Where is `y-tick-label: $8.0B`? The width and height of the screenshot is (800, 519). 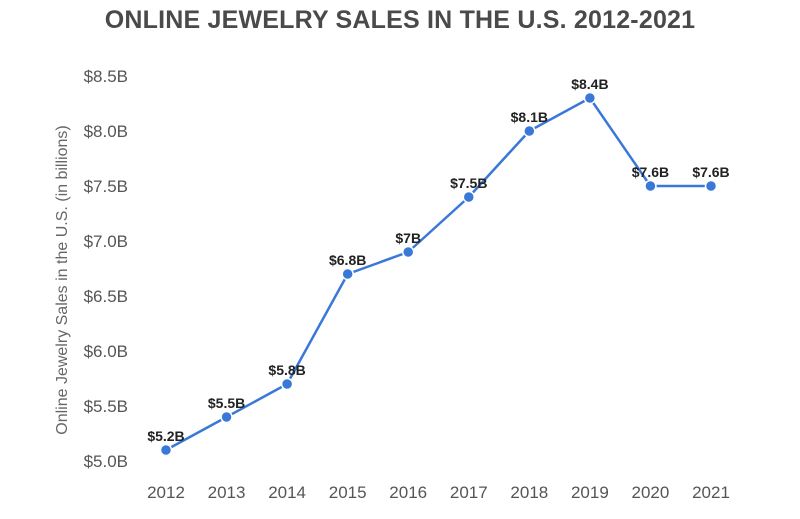 y-tick-label: $8.0B is located at coordinates (106, 131).